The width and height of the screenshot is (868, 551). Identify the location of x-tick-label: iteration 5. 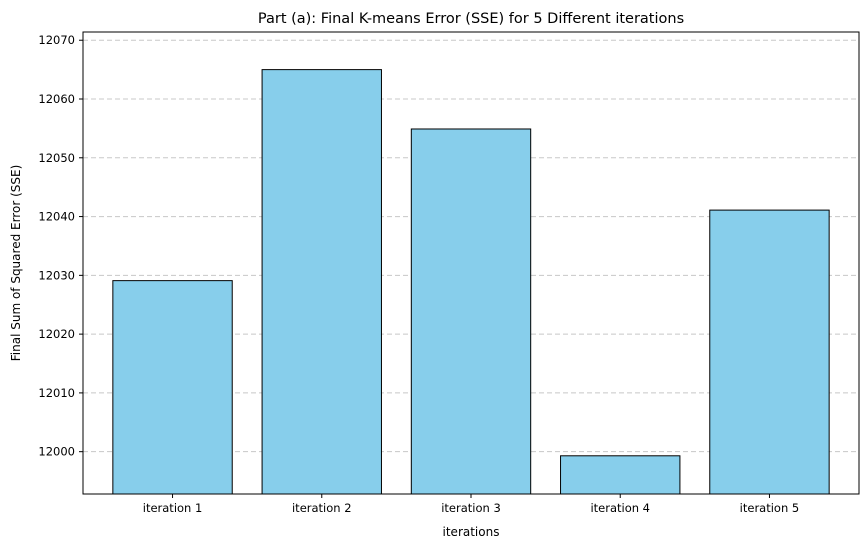
(770, 508).